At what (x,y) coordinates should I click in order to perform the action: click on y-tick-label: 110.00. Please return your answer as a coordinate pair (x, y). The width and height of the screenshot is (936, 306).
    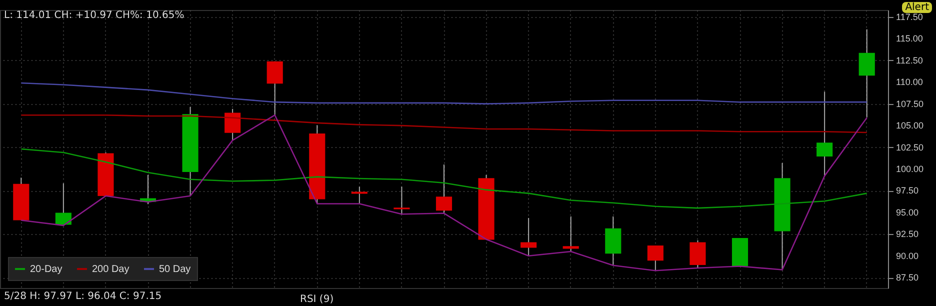
    Looking at the image, I should click on (909, 82).